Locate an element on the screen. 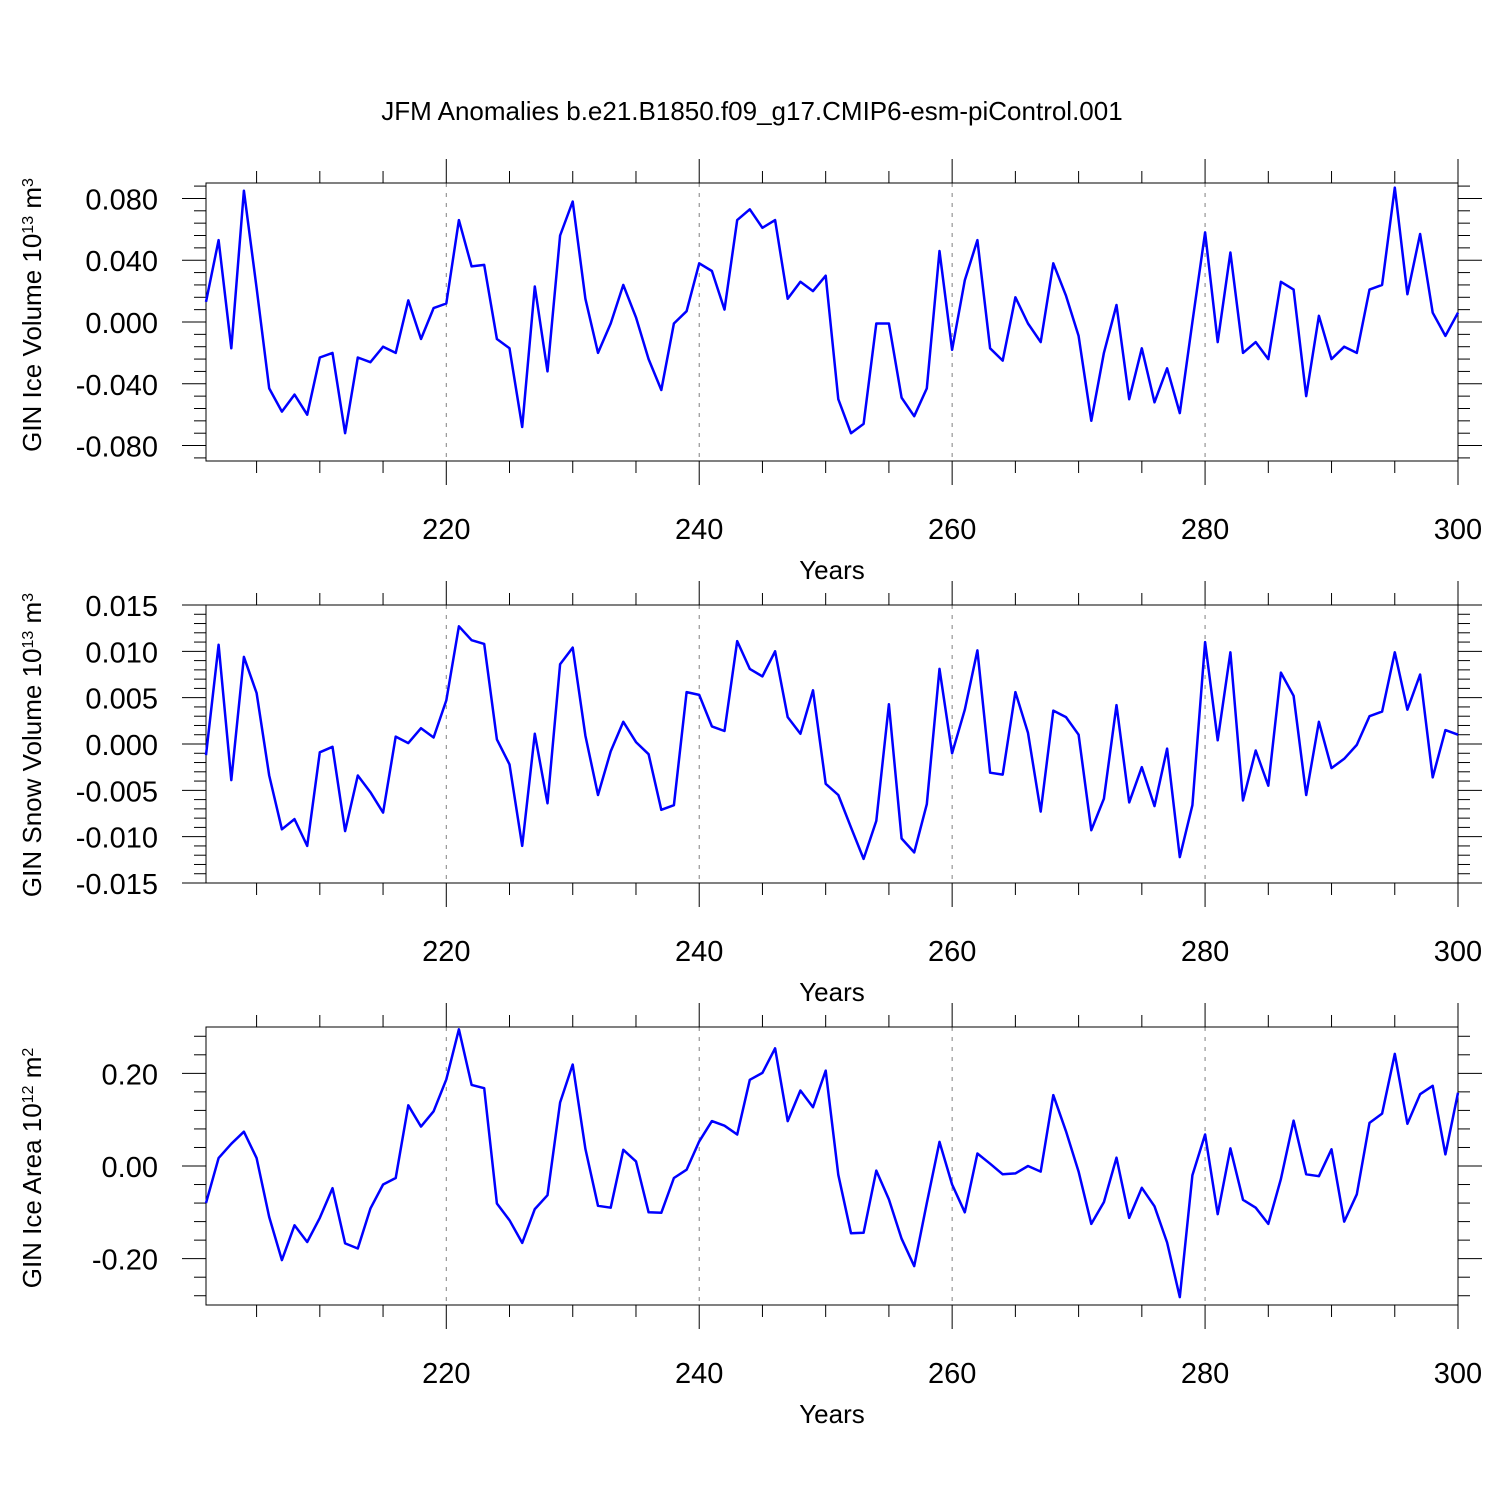 This screenshot has width=1500, height=1500. y-axis-label: GIN Ice Area 1012 m2 is located at coordinates (32, 1168).